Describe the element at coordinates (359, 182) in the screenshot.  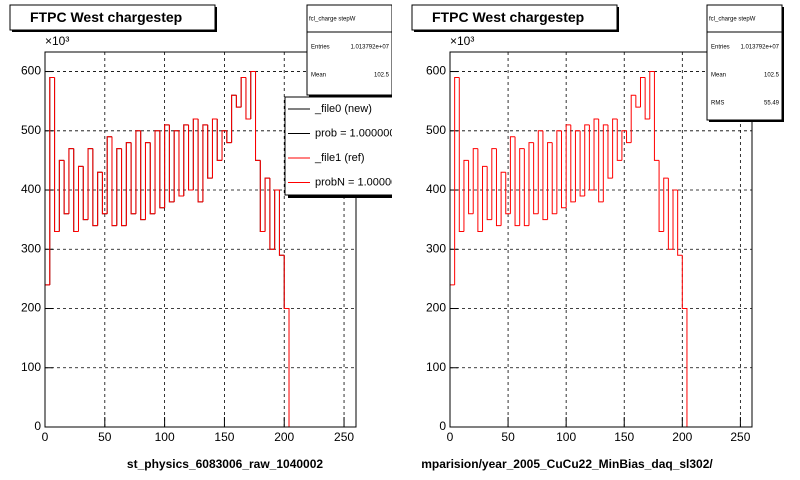
I see `legend-label: probN = 1.000000` at that location.